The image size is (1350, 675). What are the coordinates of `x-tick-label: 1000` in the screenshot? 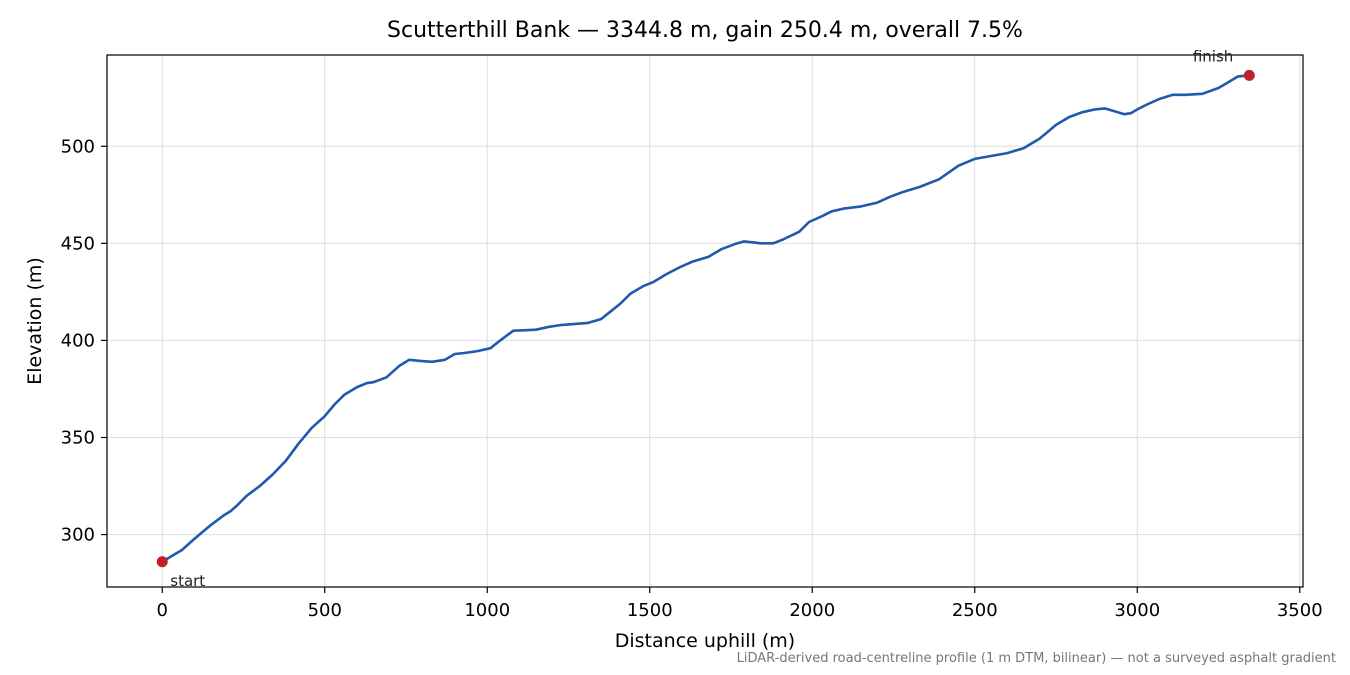 It's located at (487, 610).